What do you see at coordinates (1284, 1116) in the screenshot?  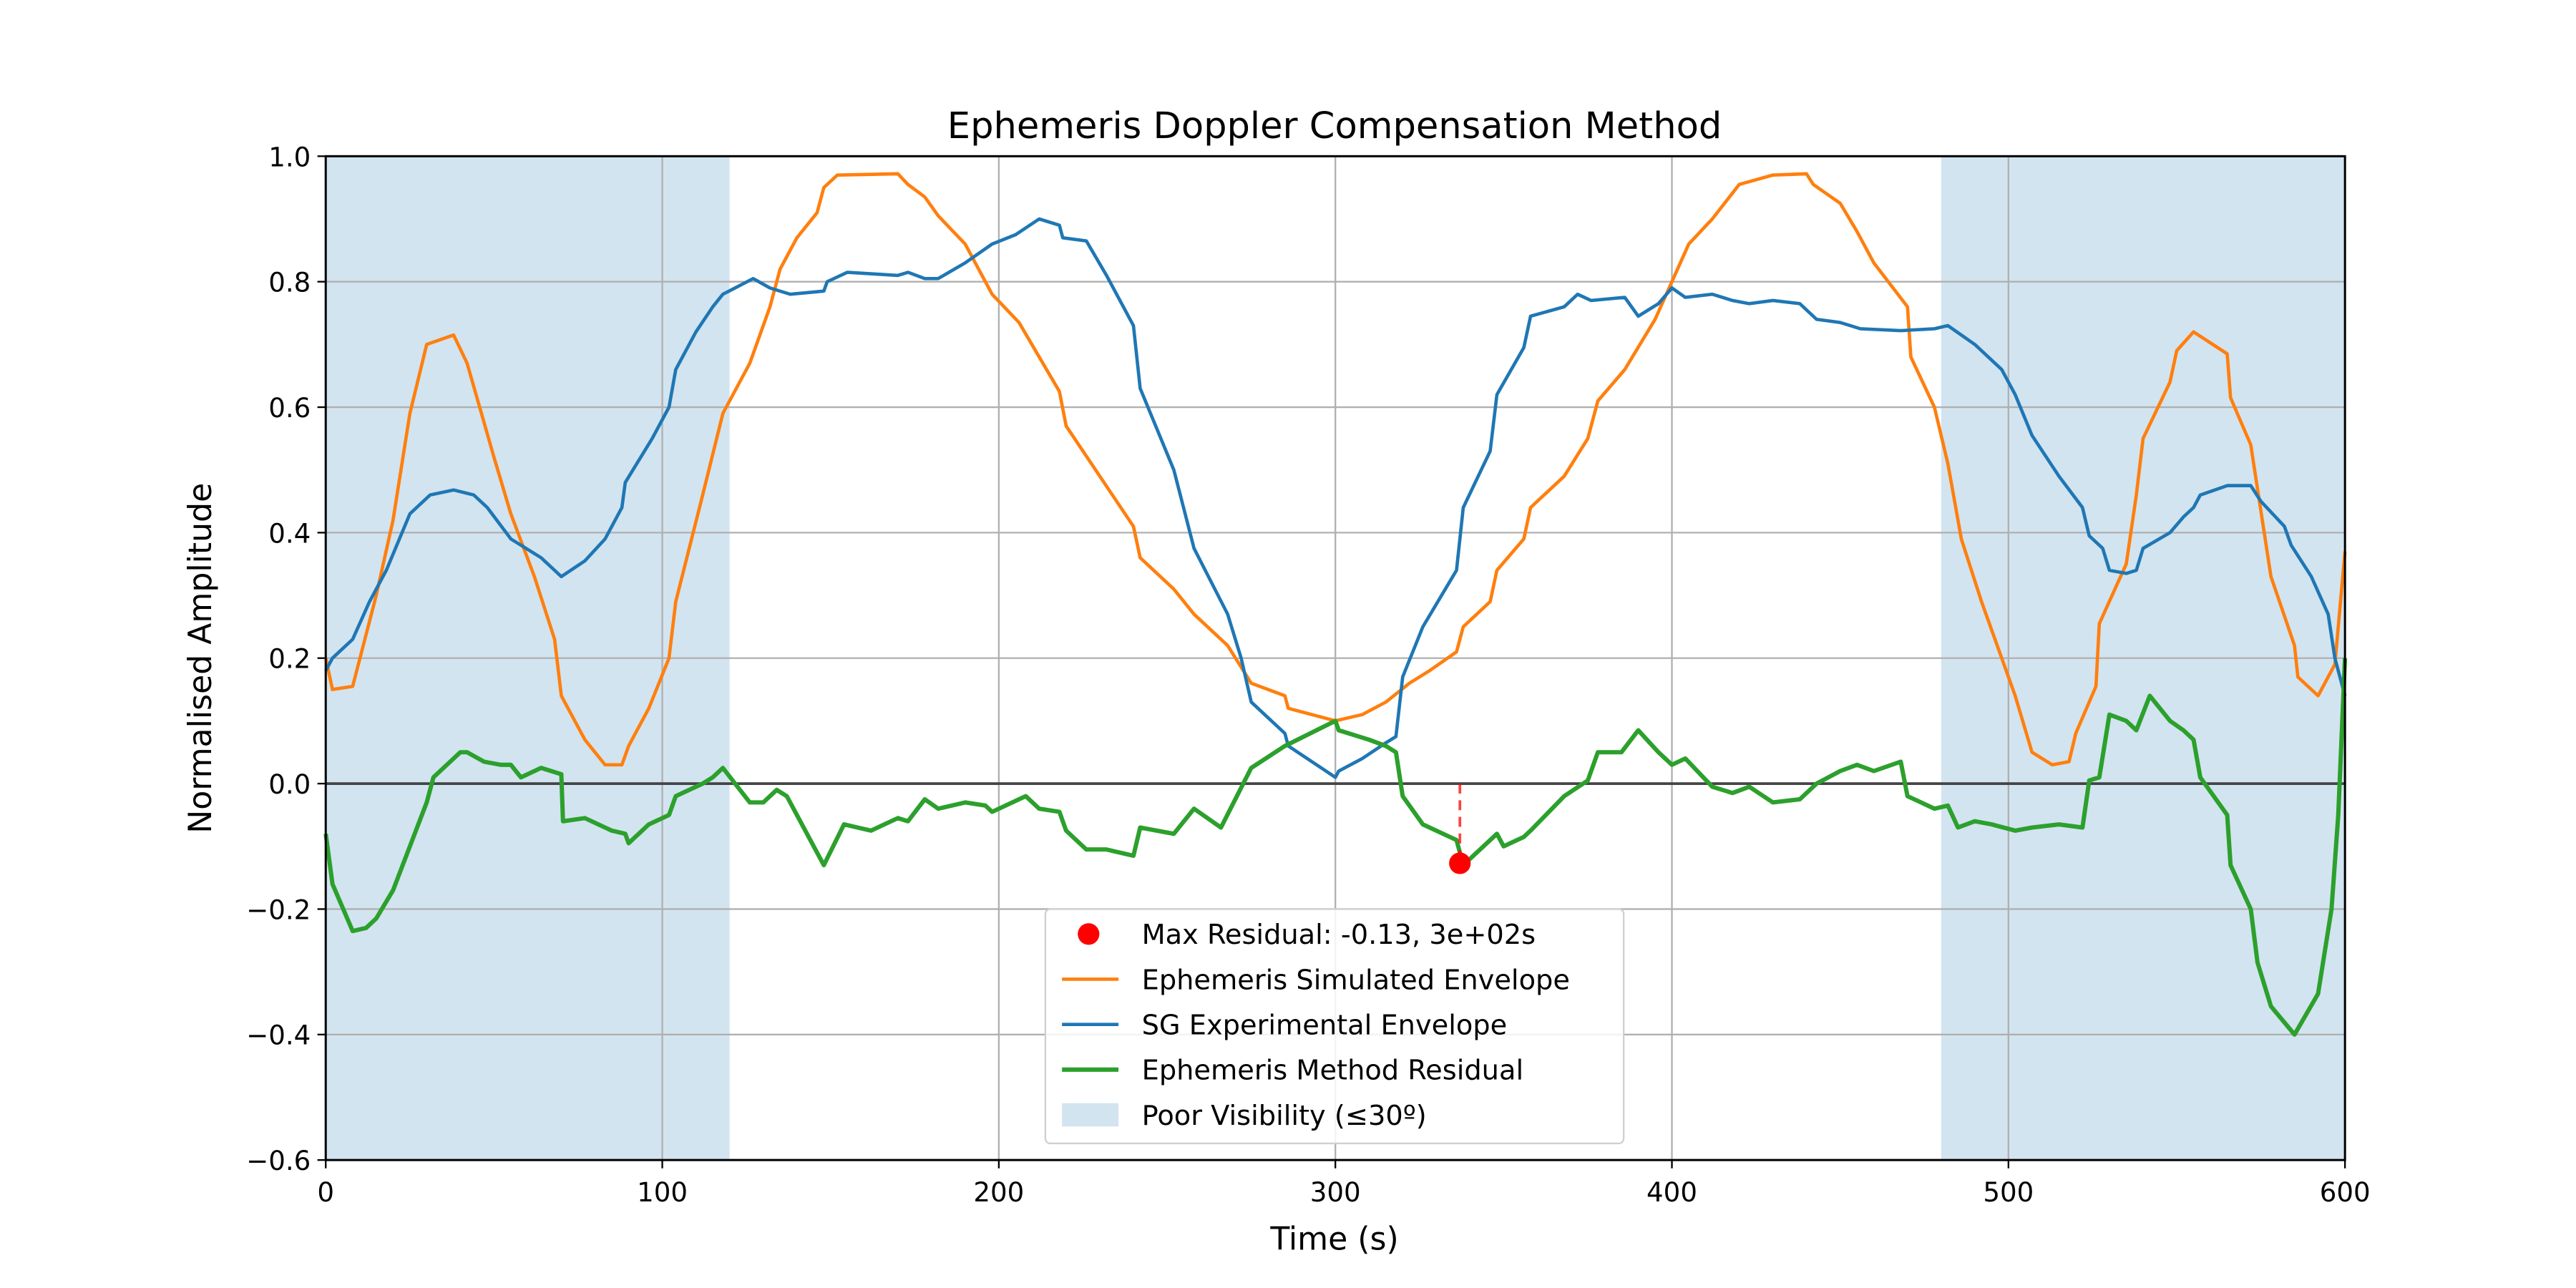 I see `legend-label: Poor Visibility (≤30º)` at bounding box center [1284, 1116].